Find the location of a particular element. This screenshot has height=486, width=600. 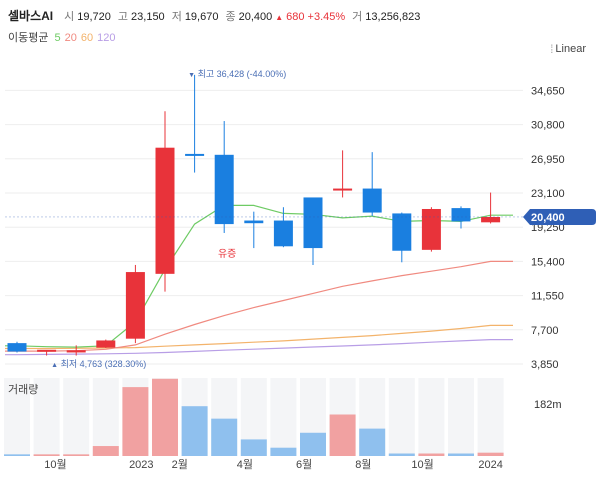

ma-120-toggle: 120 is located at coordinates (106, 38).